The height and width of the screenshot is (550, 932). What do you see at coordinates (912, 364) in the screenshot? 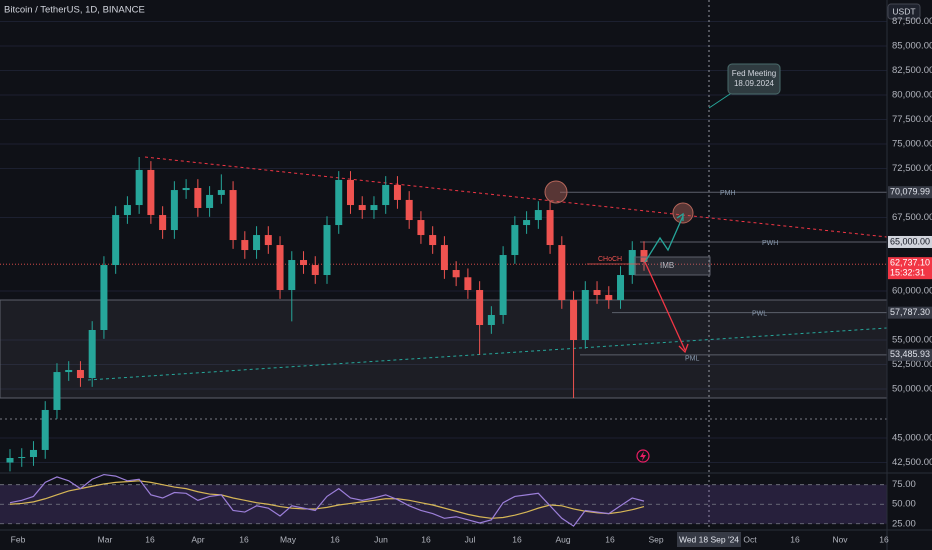
I see `y-tick-label: 52,500.00` at bounding box center [912, 364].